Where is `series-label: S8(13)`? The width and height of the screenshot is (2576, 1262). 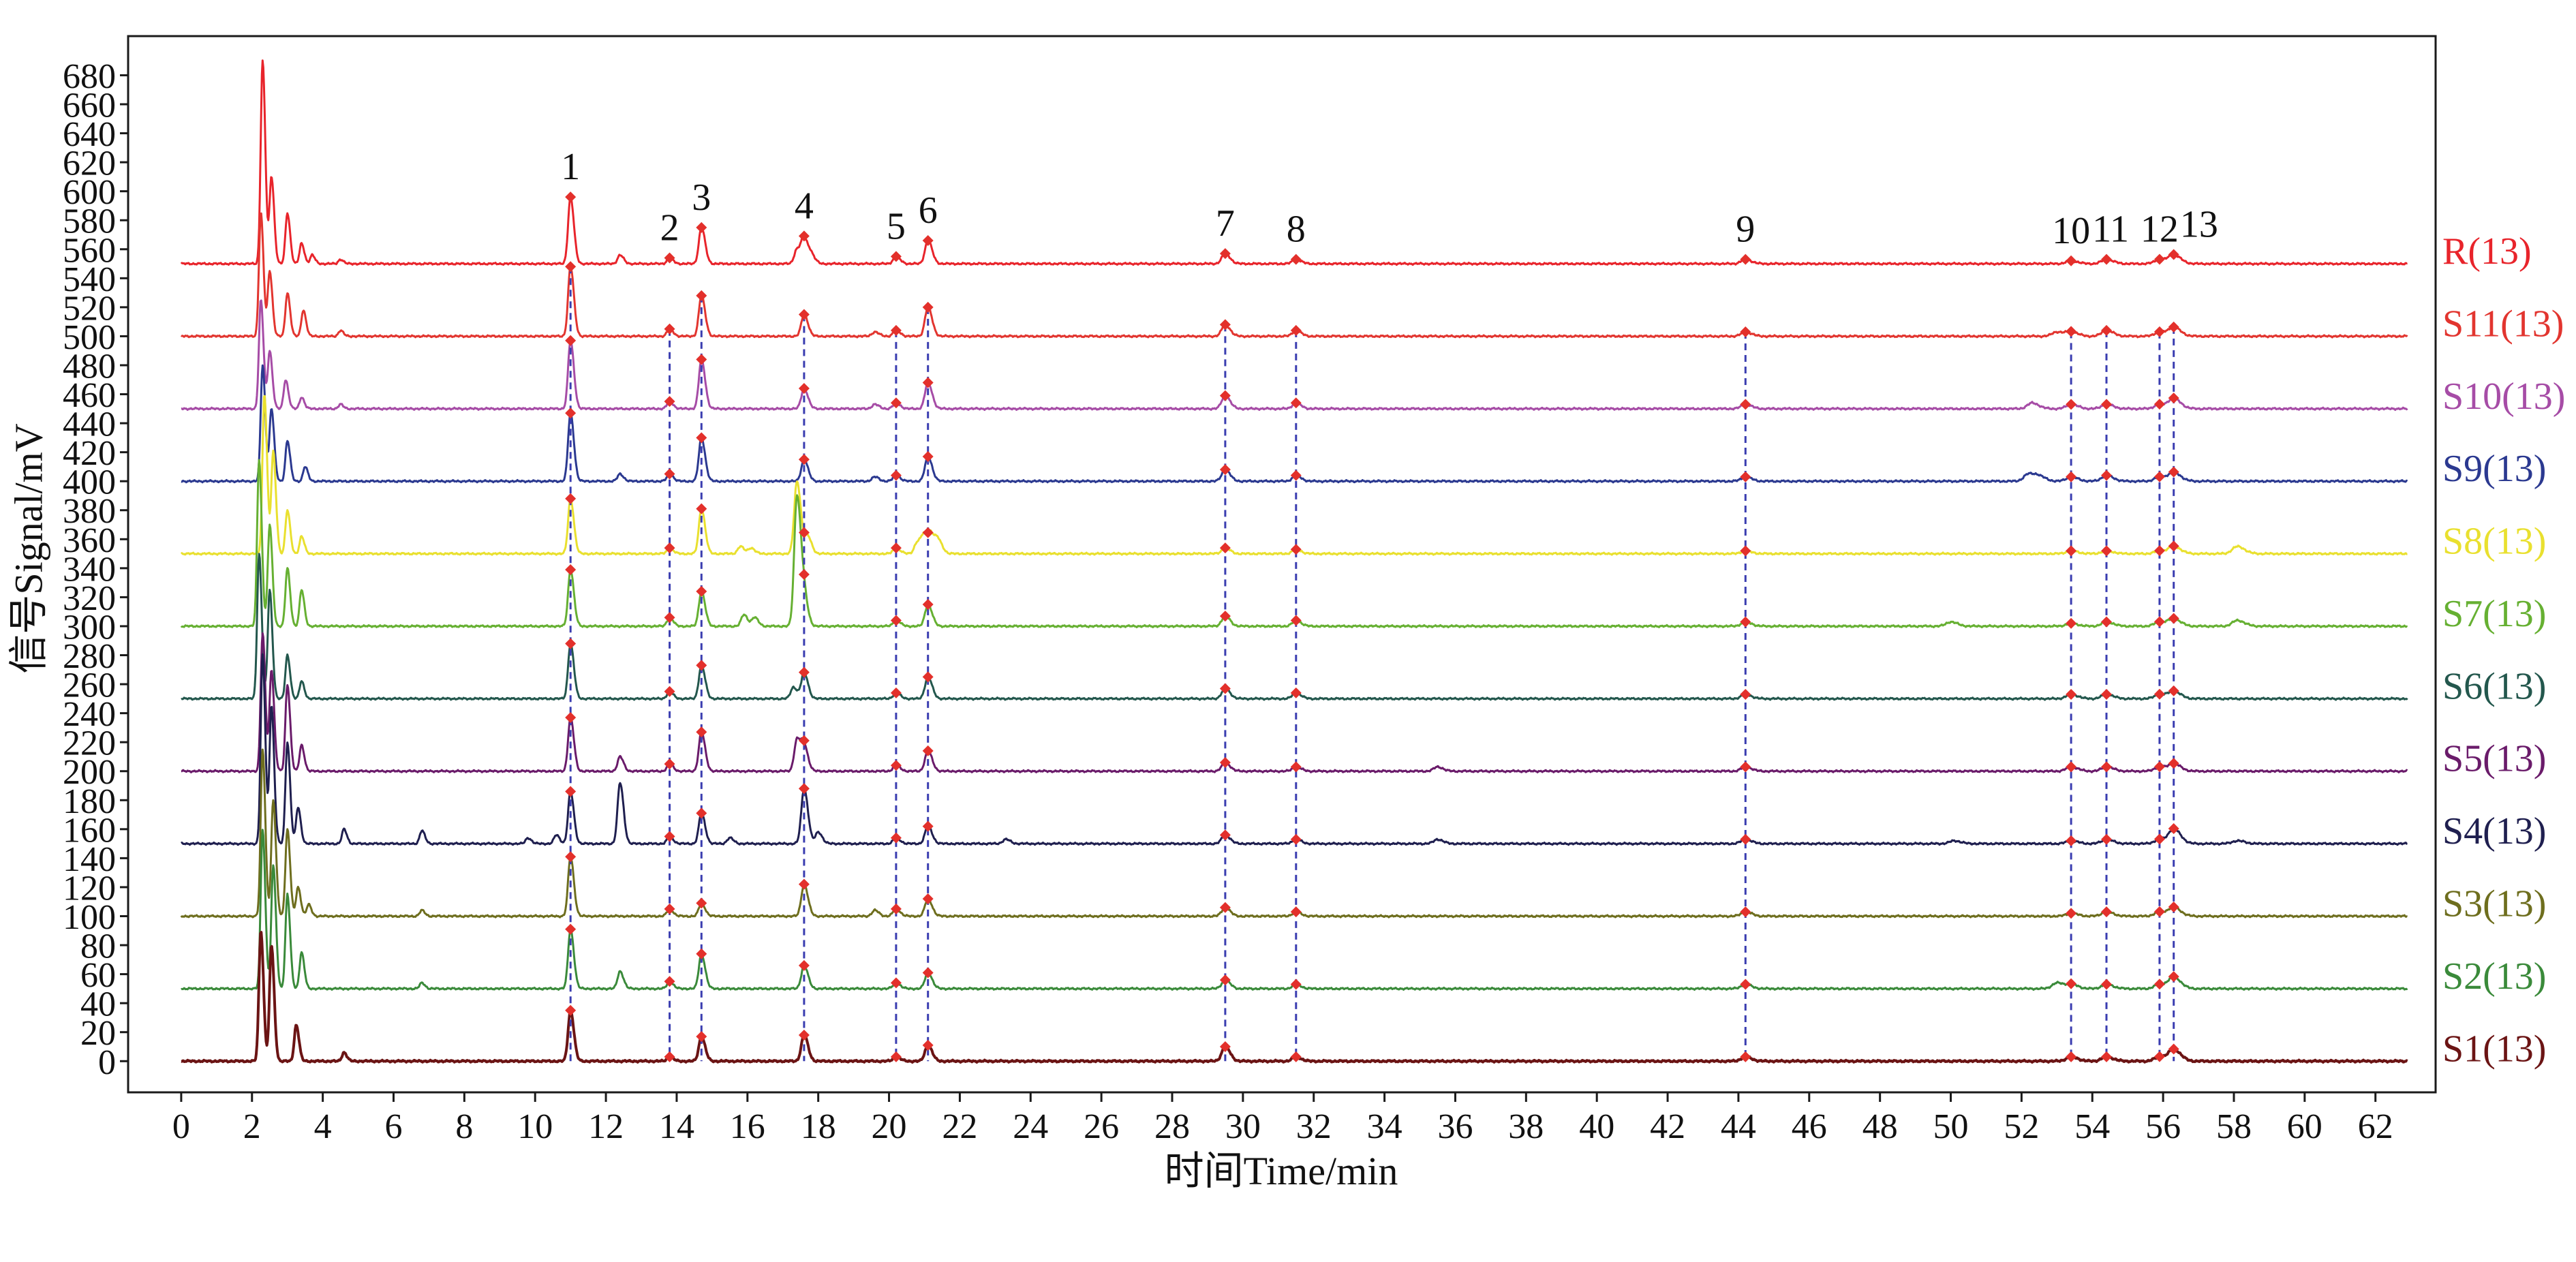 series-label: S8(13) is located at coordinates (2494, 542).